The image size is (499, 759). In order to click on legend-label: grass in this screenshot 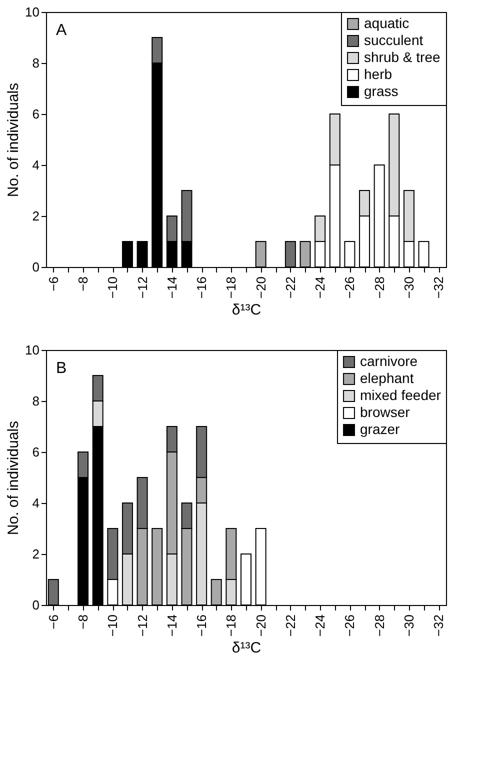, I will do `click(381, 91)`.